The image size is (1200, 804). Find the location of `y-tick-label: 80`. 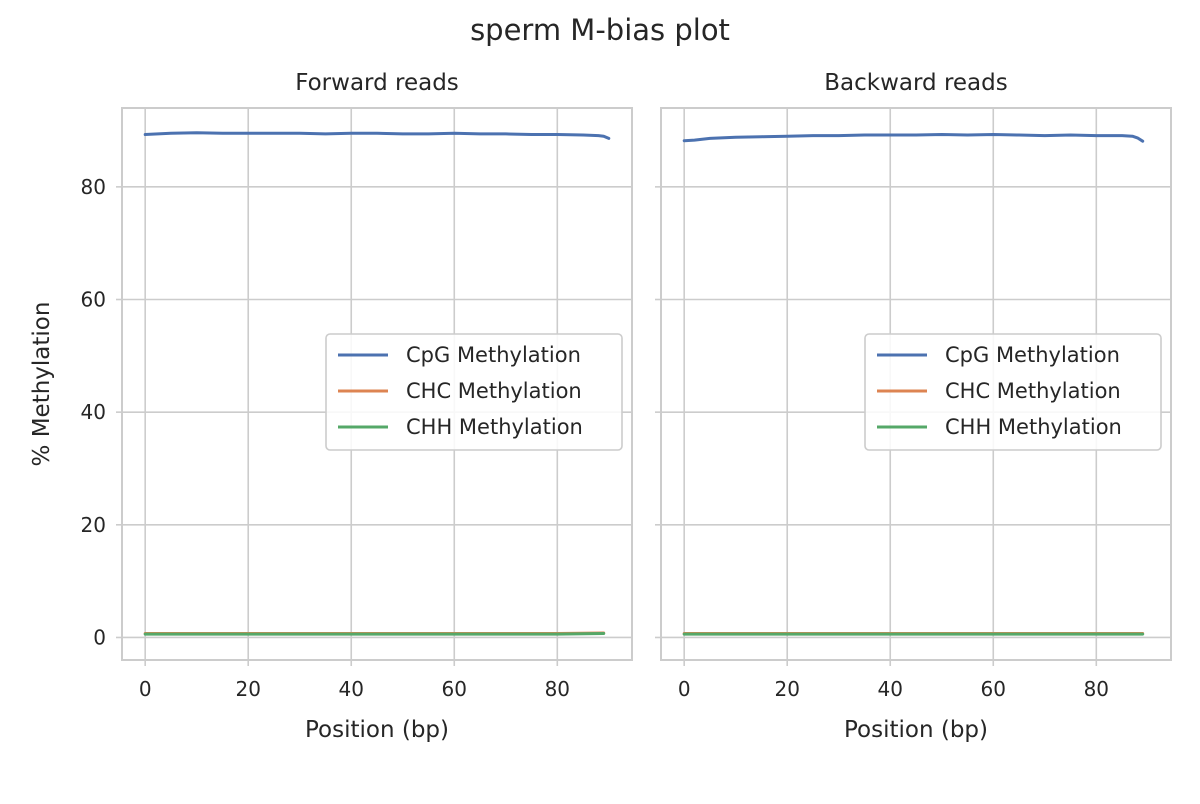

y-tick-label: 80 is located at coordinates (93, 187).